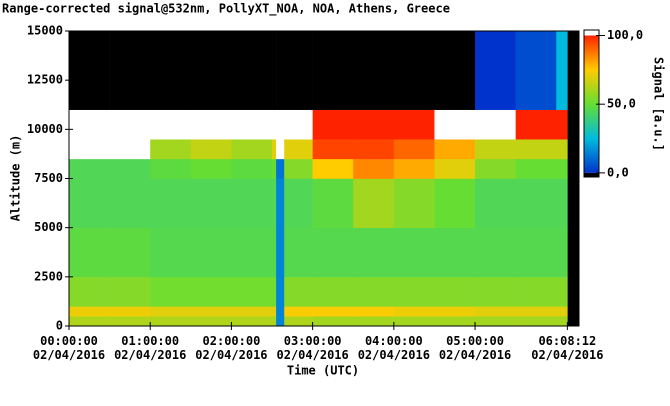 The width and height of the screenshot is (670, 406). I want to click on colorbar-gradient, so click(591, 104).